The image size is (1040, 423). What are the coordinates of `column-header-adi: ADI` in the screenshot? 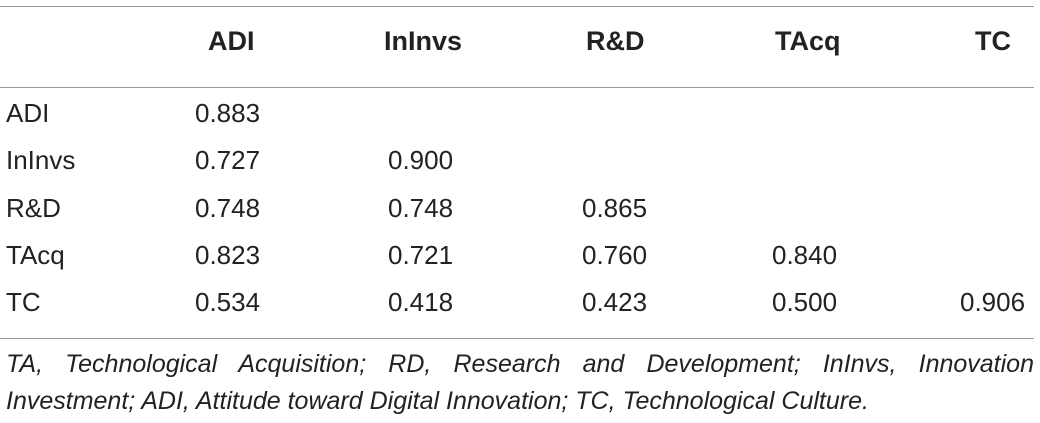 It's located at (231, 41).